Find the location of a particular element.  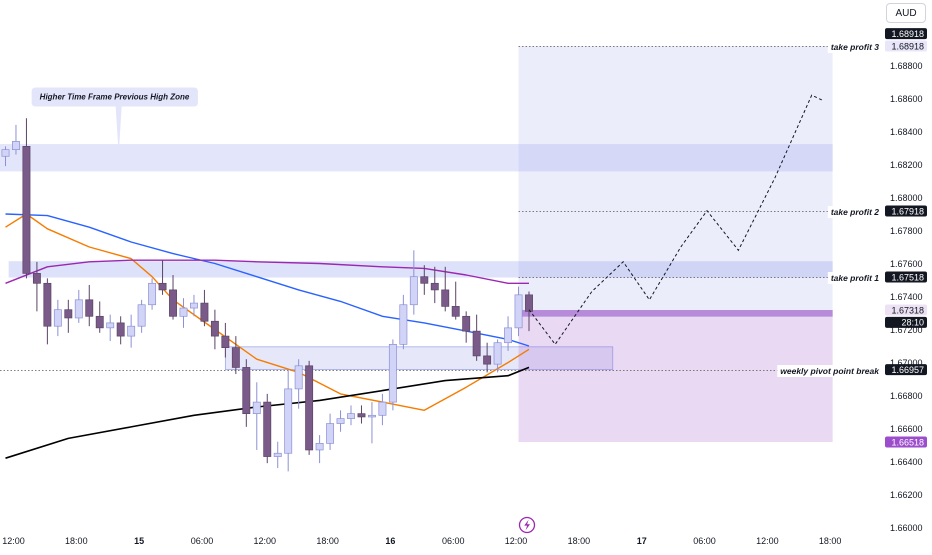

zone-resistance-zone is located at coordinates (420, 269).